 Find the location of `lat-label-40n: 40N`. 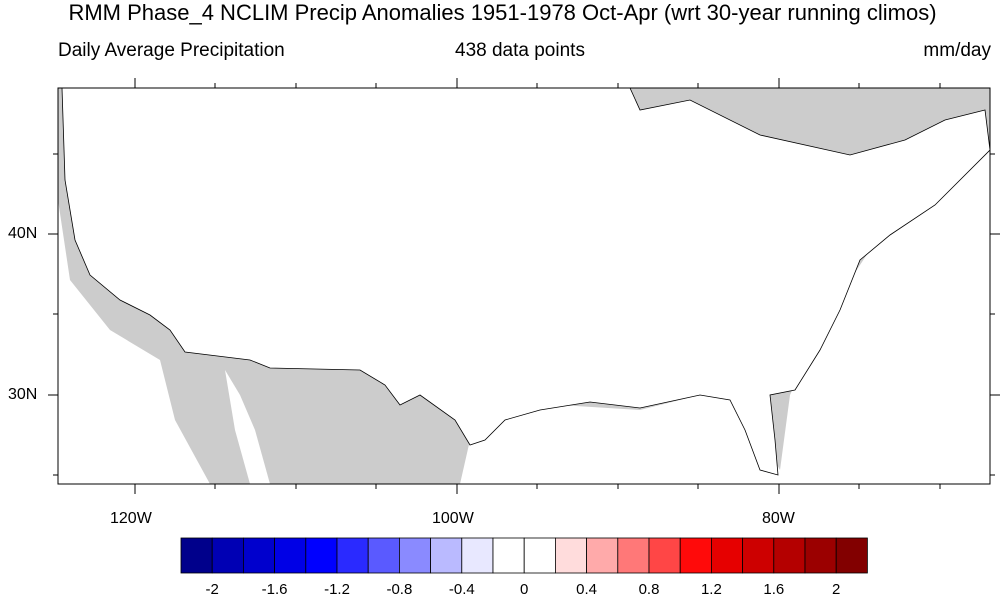

lat-label-40n: 40N is located at coordinates (23, 233).